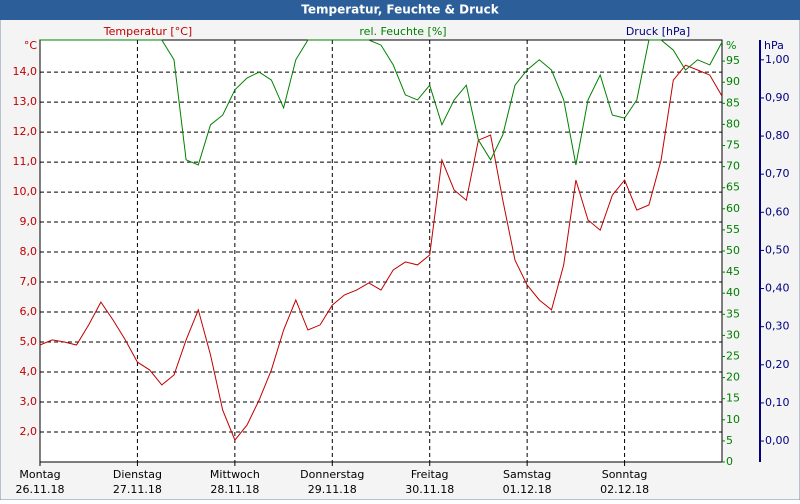 Image resolution: width=800 pixels, height=504 pixels. Describe the element at coordinates (733, 145) in the screenshot. I see `y2-tick-label: 75` at that location.